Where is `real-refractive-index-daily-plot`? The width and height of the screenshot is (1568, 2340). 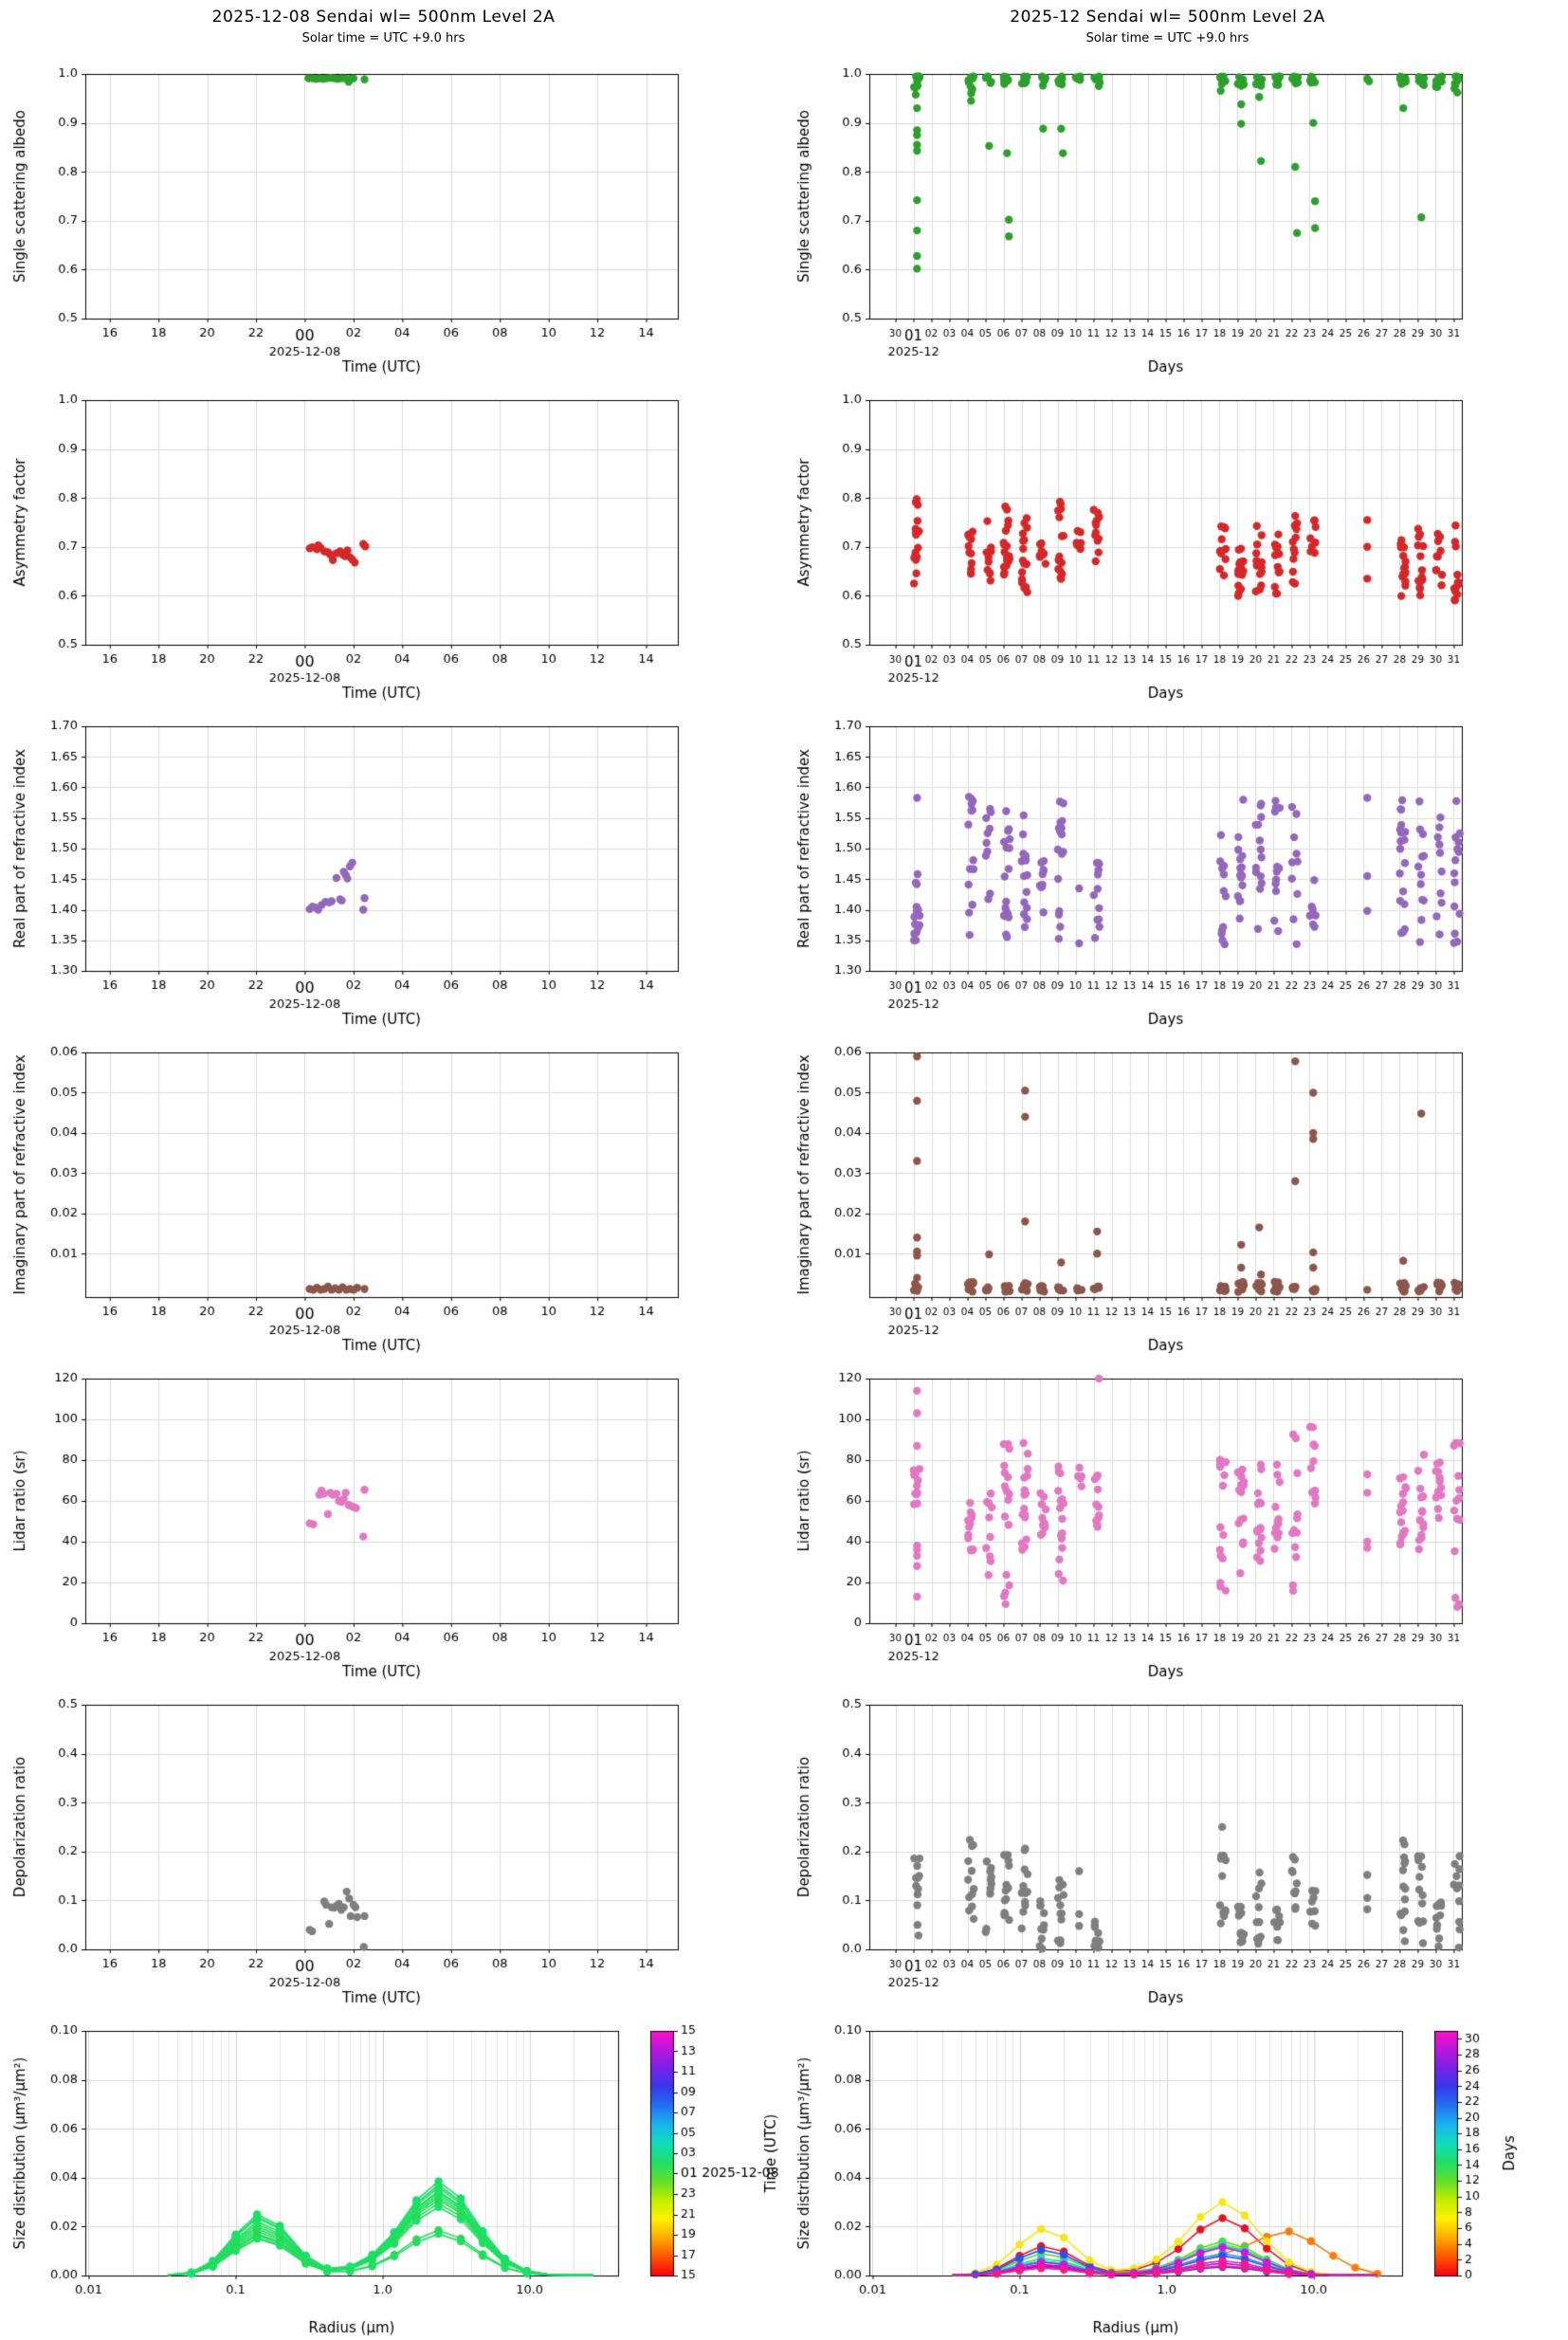
real-refractive-index-daily-plot is located at coordinates (392, 868).